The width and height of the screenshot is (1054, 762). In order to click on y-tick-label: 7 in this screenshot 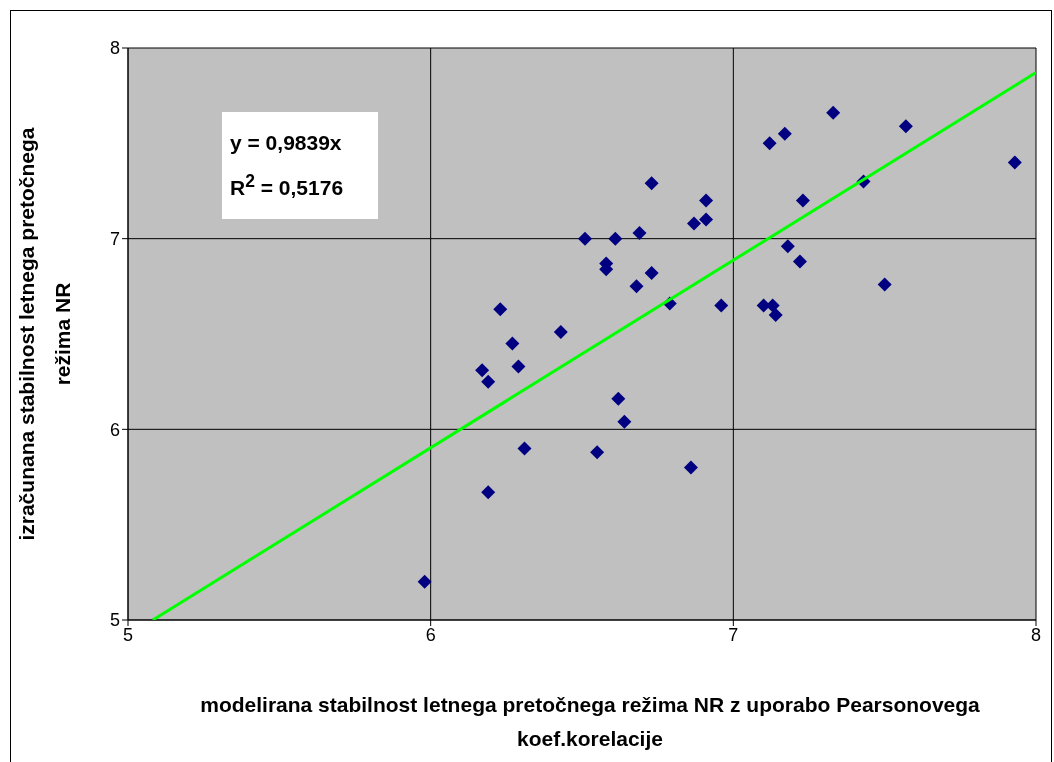, I will do `click(114, 239)`.